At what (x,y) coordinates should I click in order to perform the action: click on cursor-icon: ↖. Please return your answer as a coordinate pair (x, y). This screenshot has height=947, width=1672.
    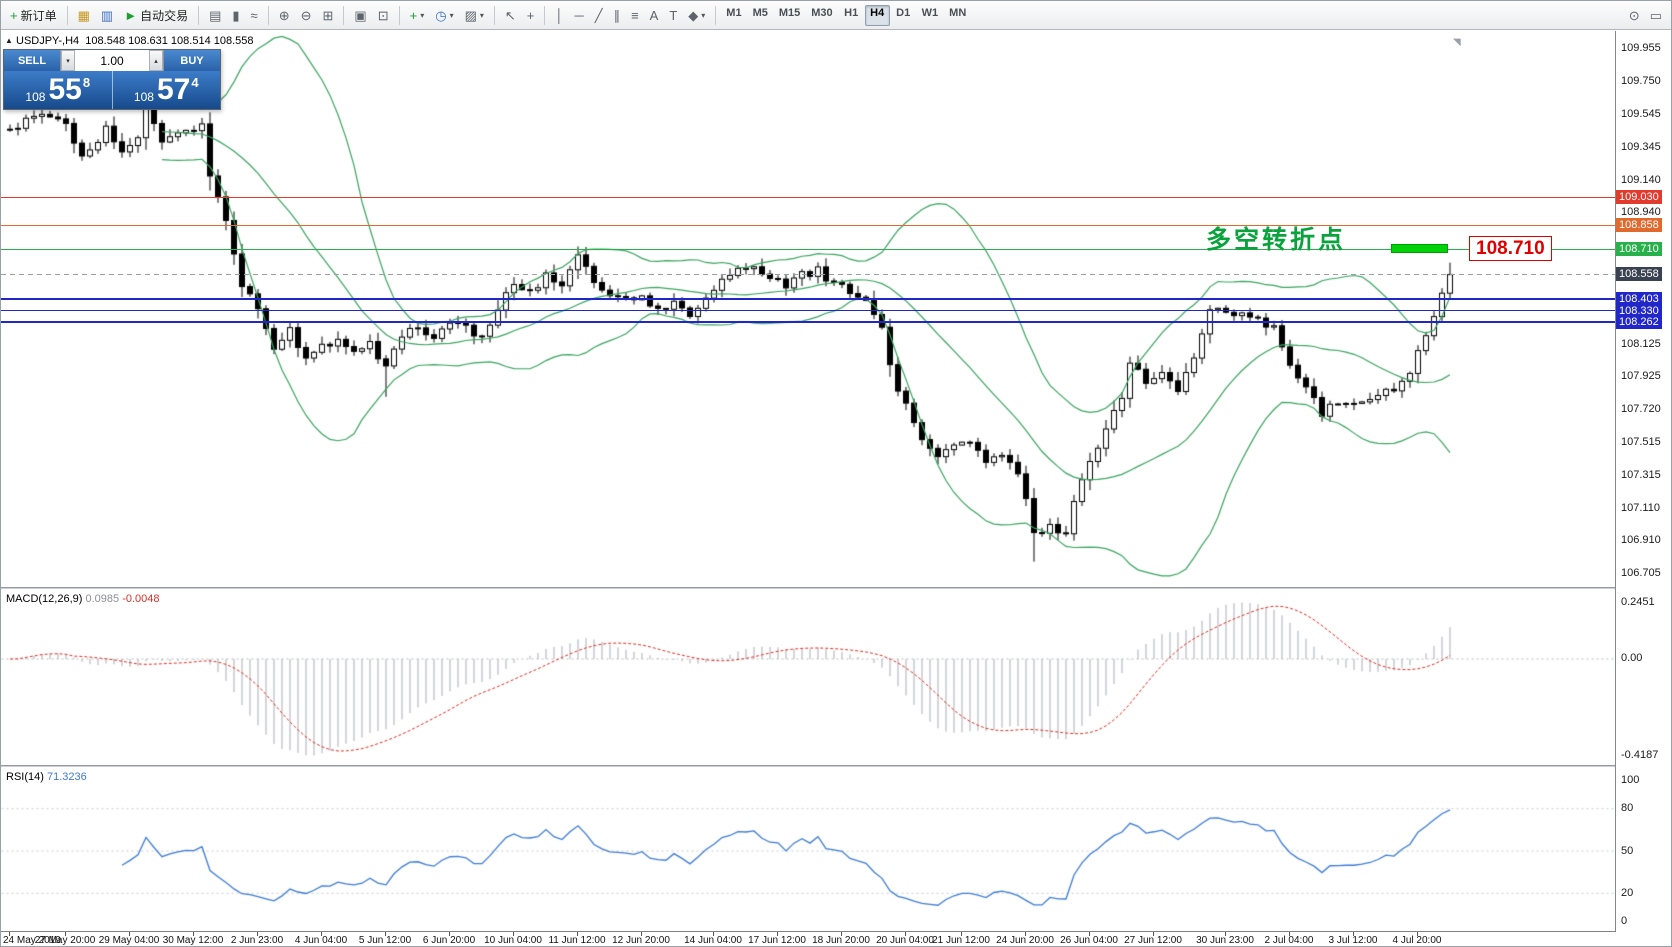
    Looking at the image, I should click on (510, 15).